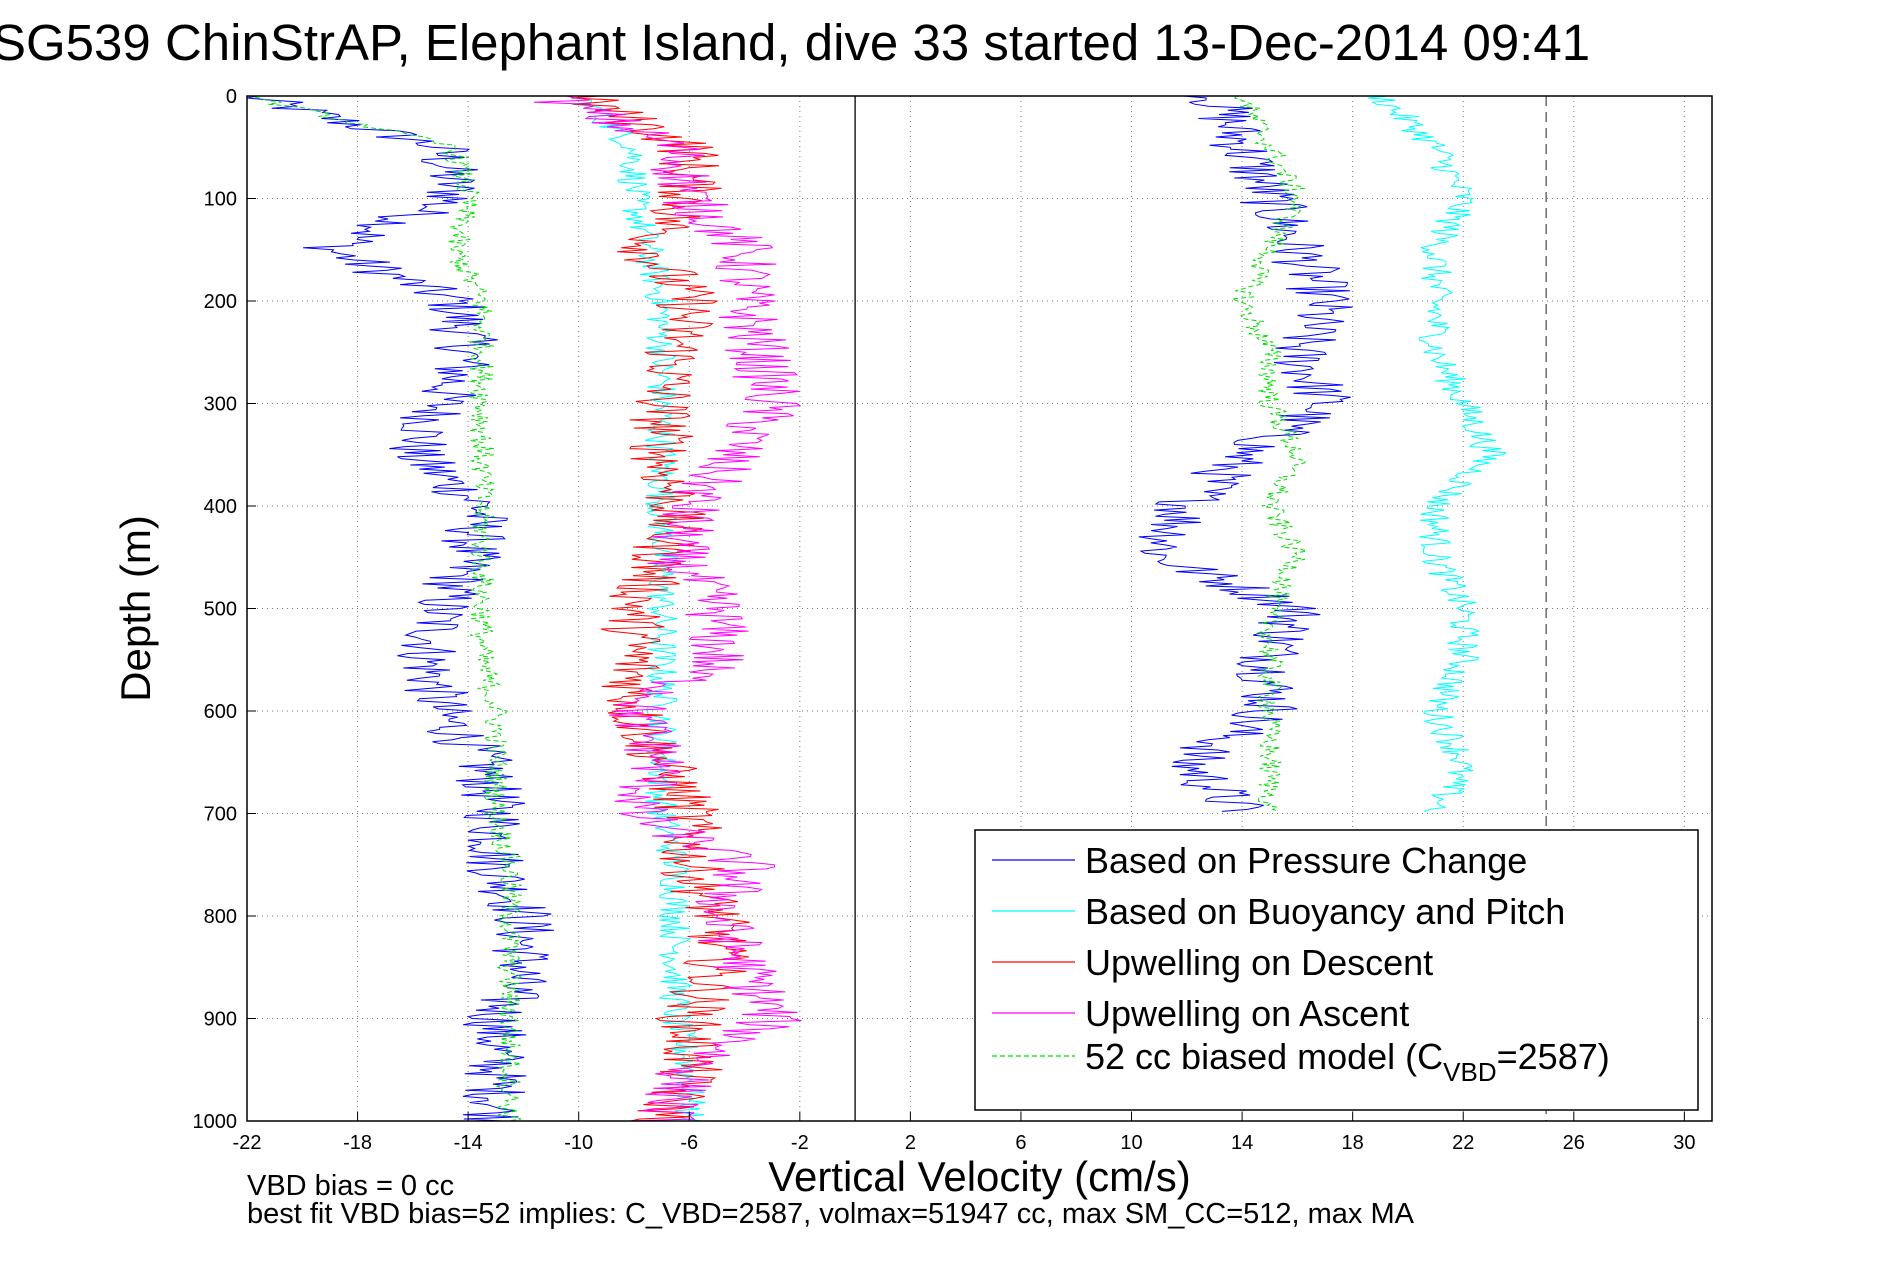 This screenshot has width=1891, height=1262. What do you see at coordinates (220, 917) in the screenshot?
I see `y-tick-label: 800` at bounding box center [220, 917].